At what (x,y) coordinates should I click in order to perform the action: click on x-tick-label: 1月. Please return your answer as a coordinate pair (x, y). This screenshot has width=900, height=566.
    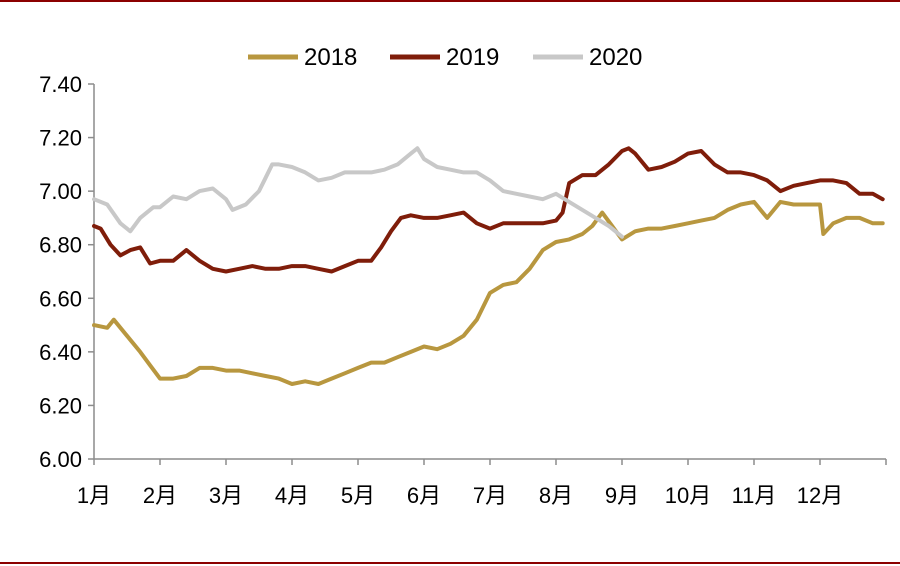
    Looking at the image, I should click on (94, 495).